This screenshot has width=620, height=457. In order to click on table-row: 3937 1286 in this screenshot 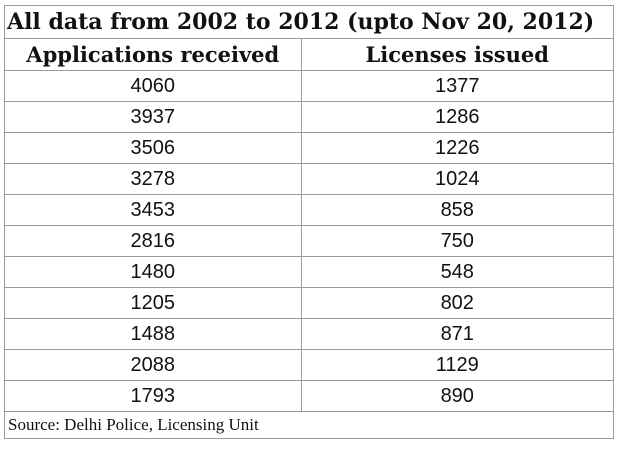, I will do `click(309, 117)`.